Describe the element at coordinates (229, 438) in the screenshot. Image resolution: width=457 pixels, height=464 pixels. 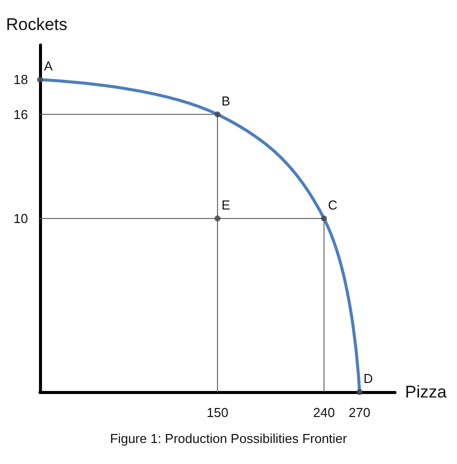
I see `caption: Figure 1: Production Possibilities Frontier` at that location.